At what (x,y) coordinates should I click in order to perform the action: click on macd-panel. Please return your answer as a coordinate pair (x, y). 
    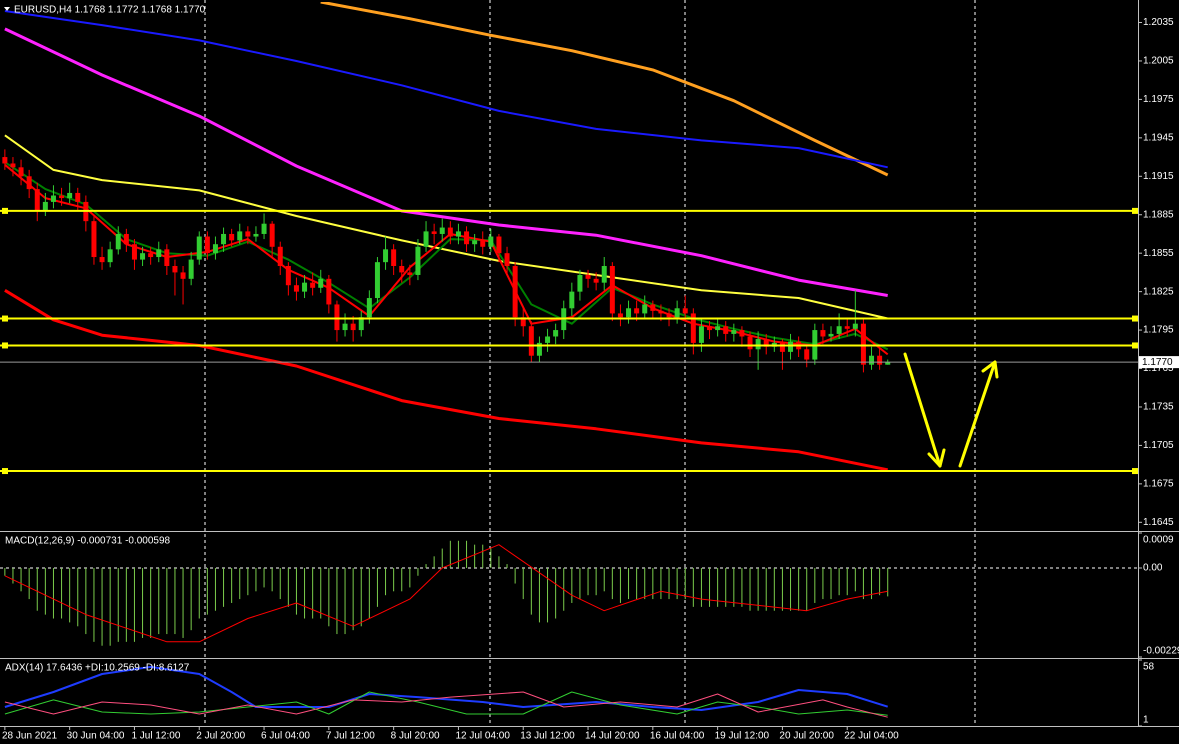
    Looking at the image, I should click on (569, 593).